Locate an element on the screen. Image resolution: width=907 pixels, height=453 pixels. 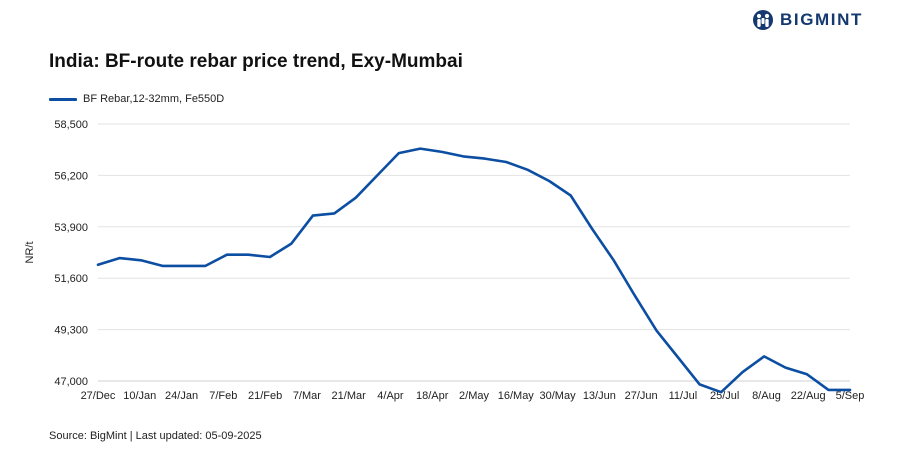
x-tick-label: 21/Mar is located at coordinates (349, 396).